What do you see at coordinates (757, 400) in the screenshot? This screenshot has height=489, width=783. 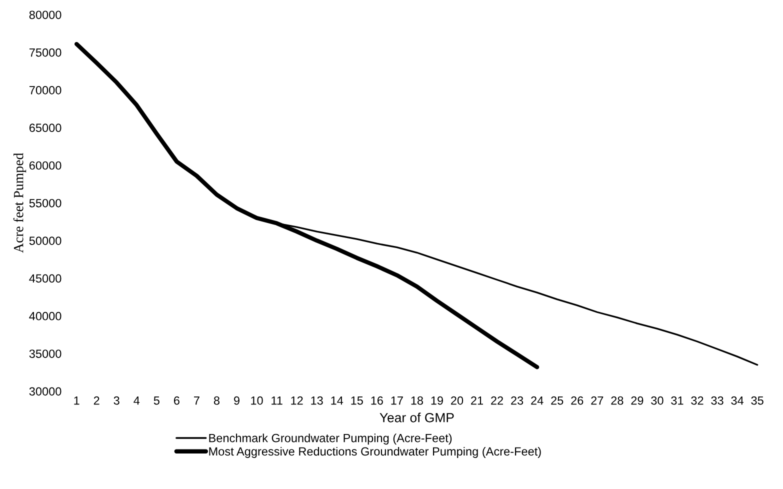 I see `x-tick-label: 35` at bounding box center [757, 400].